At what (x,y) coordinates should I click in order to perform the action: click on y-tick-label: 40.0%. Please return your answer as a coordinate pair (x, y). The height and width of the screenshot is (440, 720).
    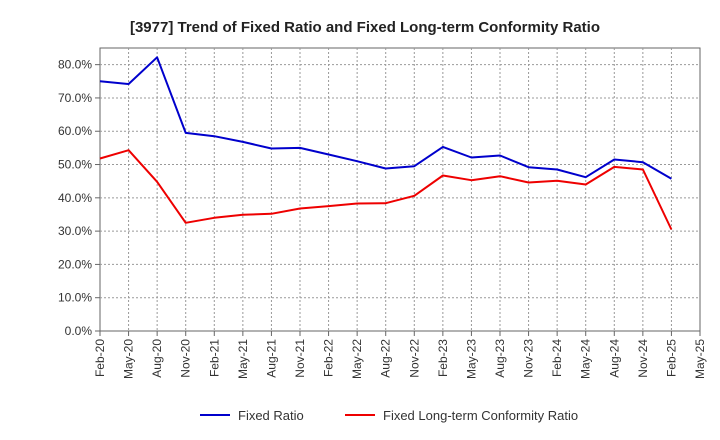
    Looking at the image, I should click on (75, 198).